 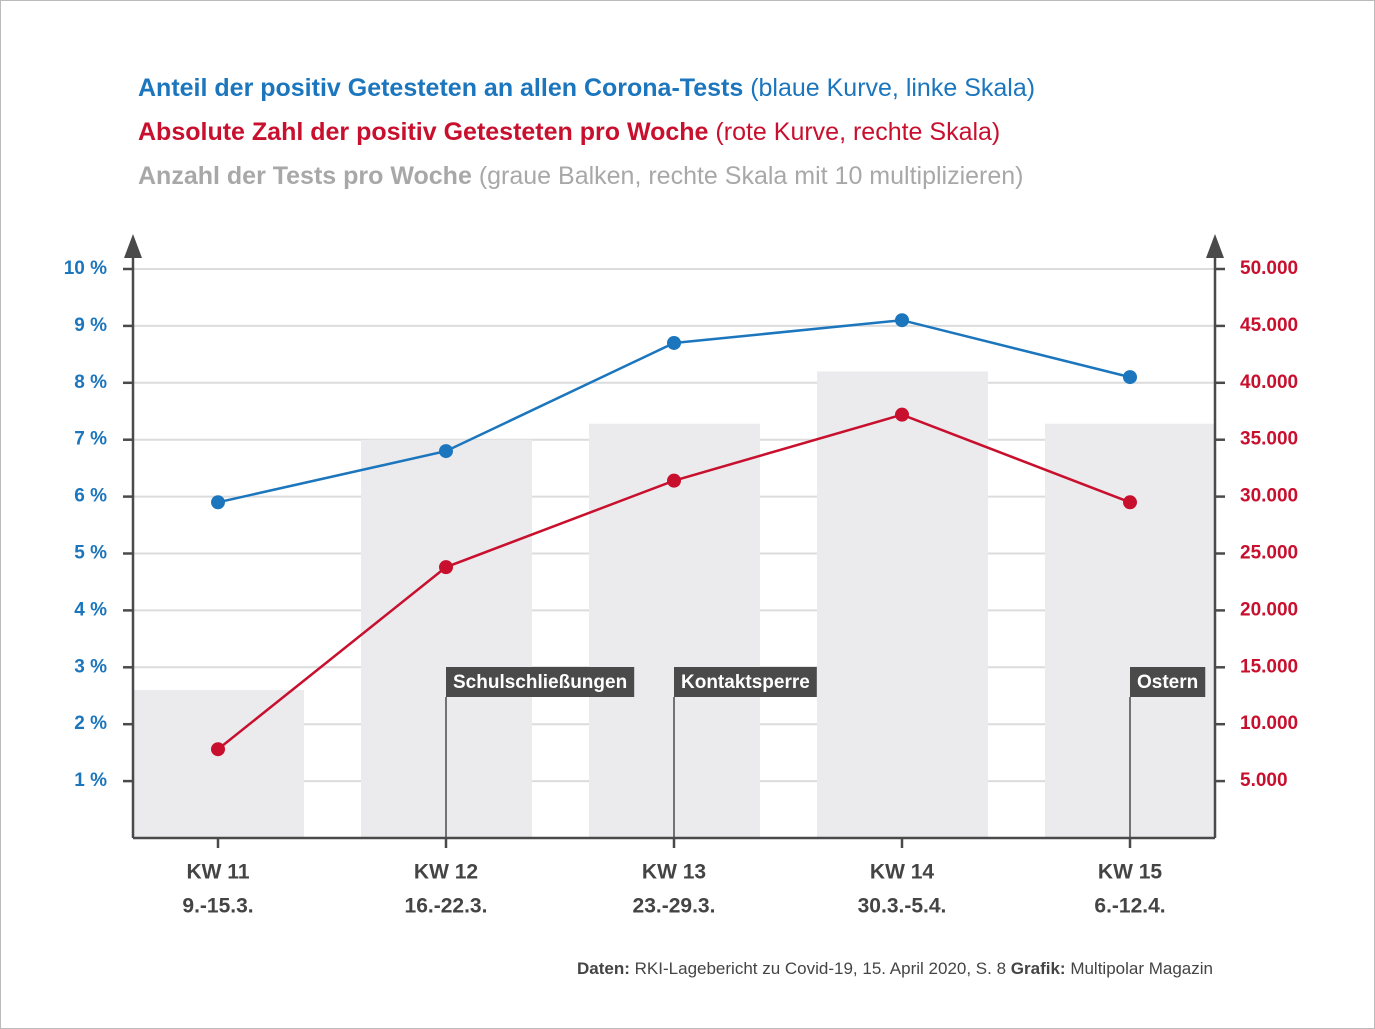 What do you see at coordinates (90, 496) in the screenshot?
I see `y-tick-label: 6 %` at bounding box center [90, 496].